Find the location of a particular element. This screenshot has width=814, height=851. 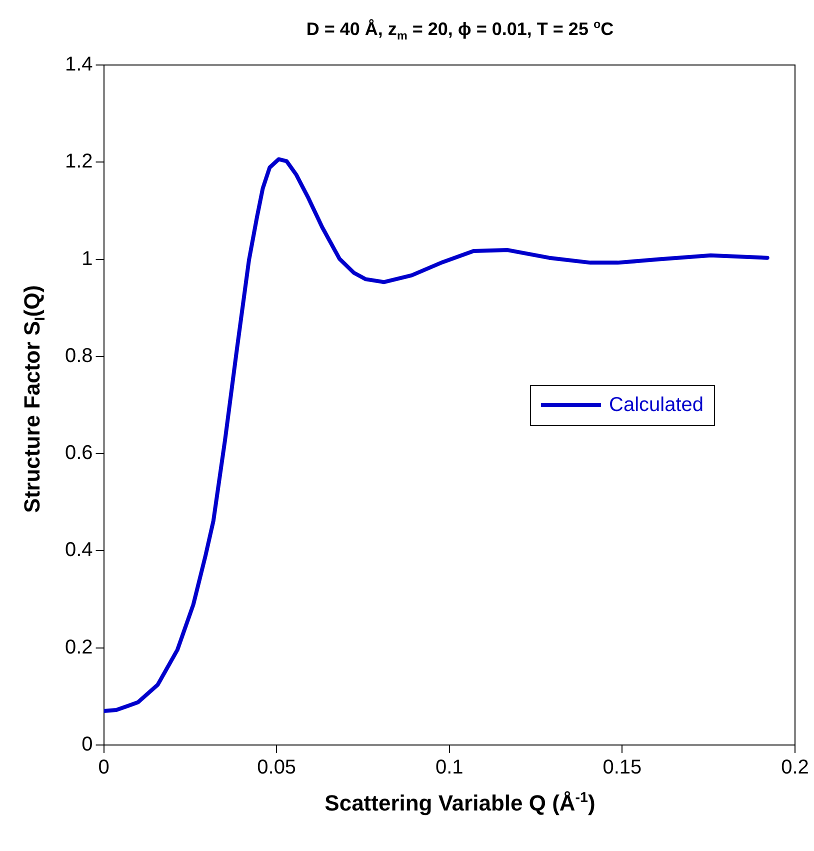

chart-title: D = 40 Å, z$_{m}$ = 20, ϕ = 0.01, T = 25 $^{o}$C is located at coordinates (460, 30).